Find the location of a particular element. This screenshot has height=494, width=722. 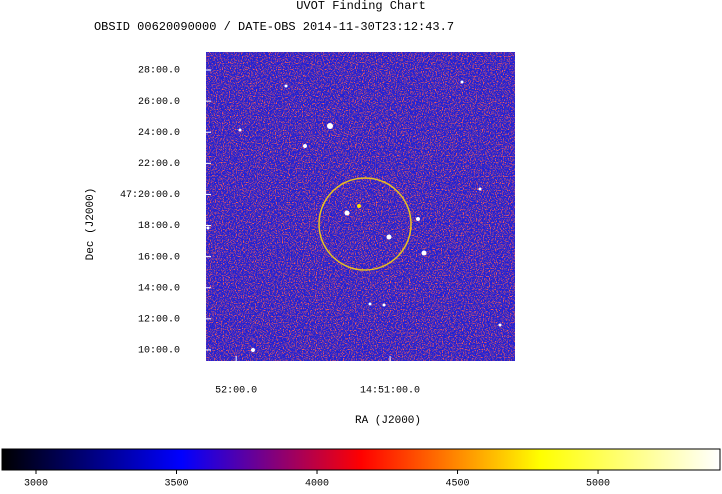

colorbar is located at coordinates (361, 459).